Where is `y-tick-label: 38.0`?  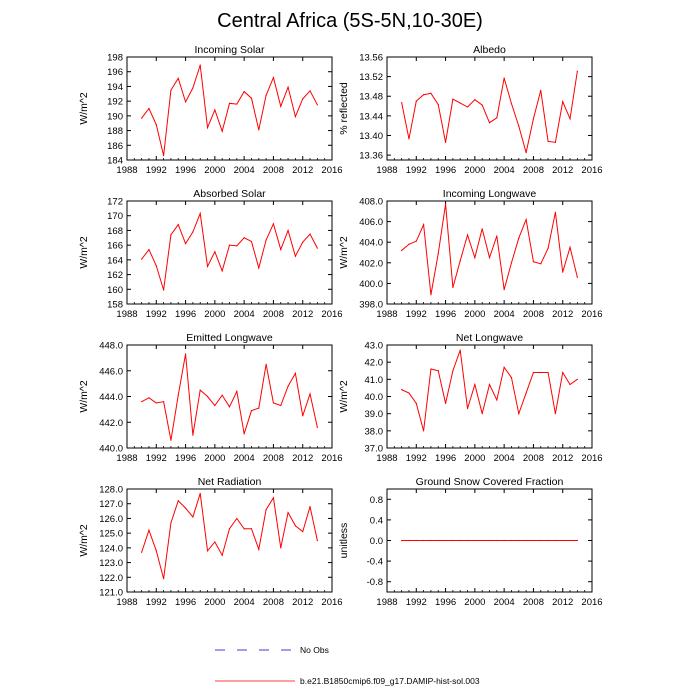
y-tick-label: 38.0 is located at coordinates (374, 431).